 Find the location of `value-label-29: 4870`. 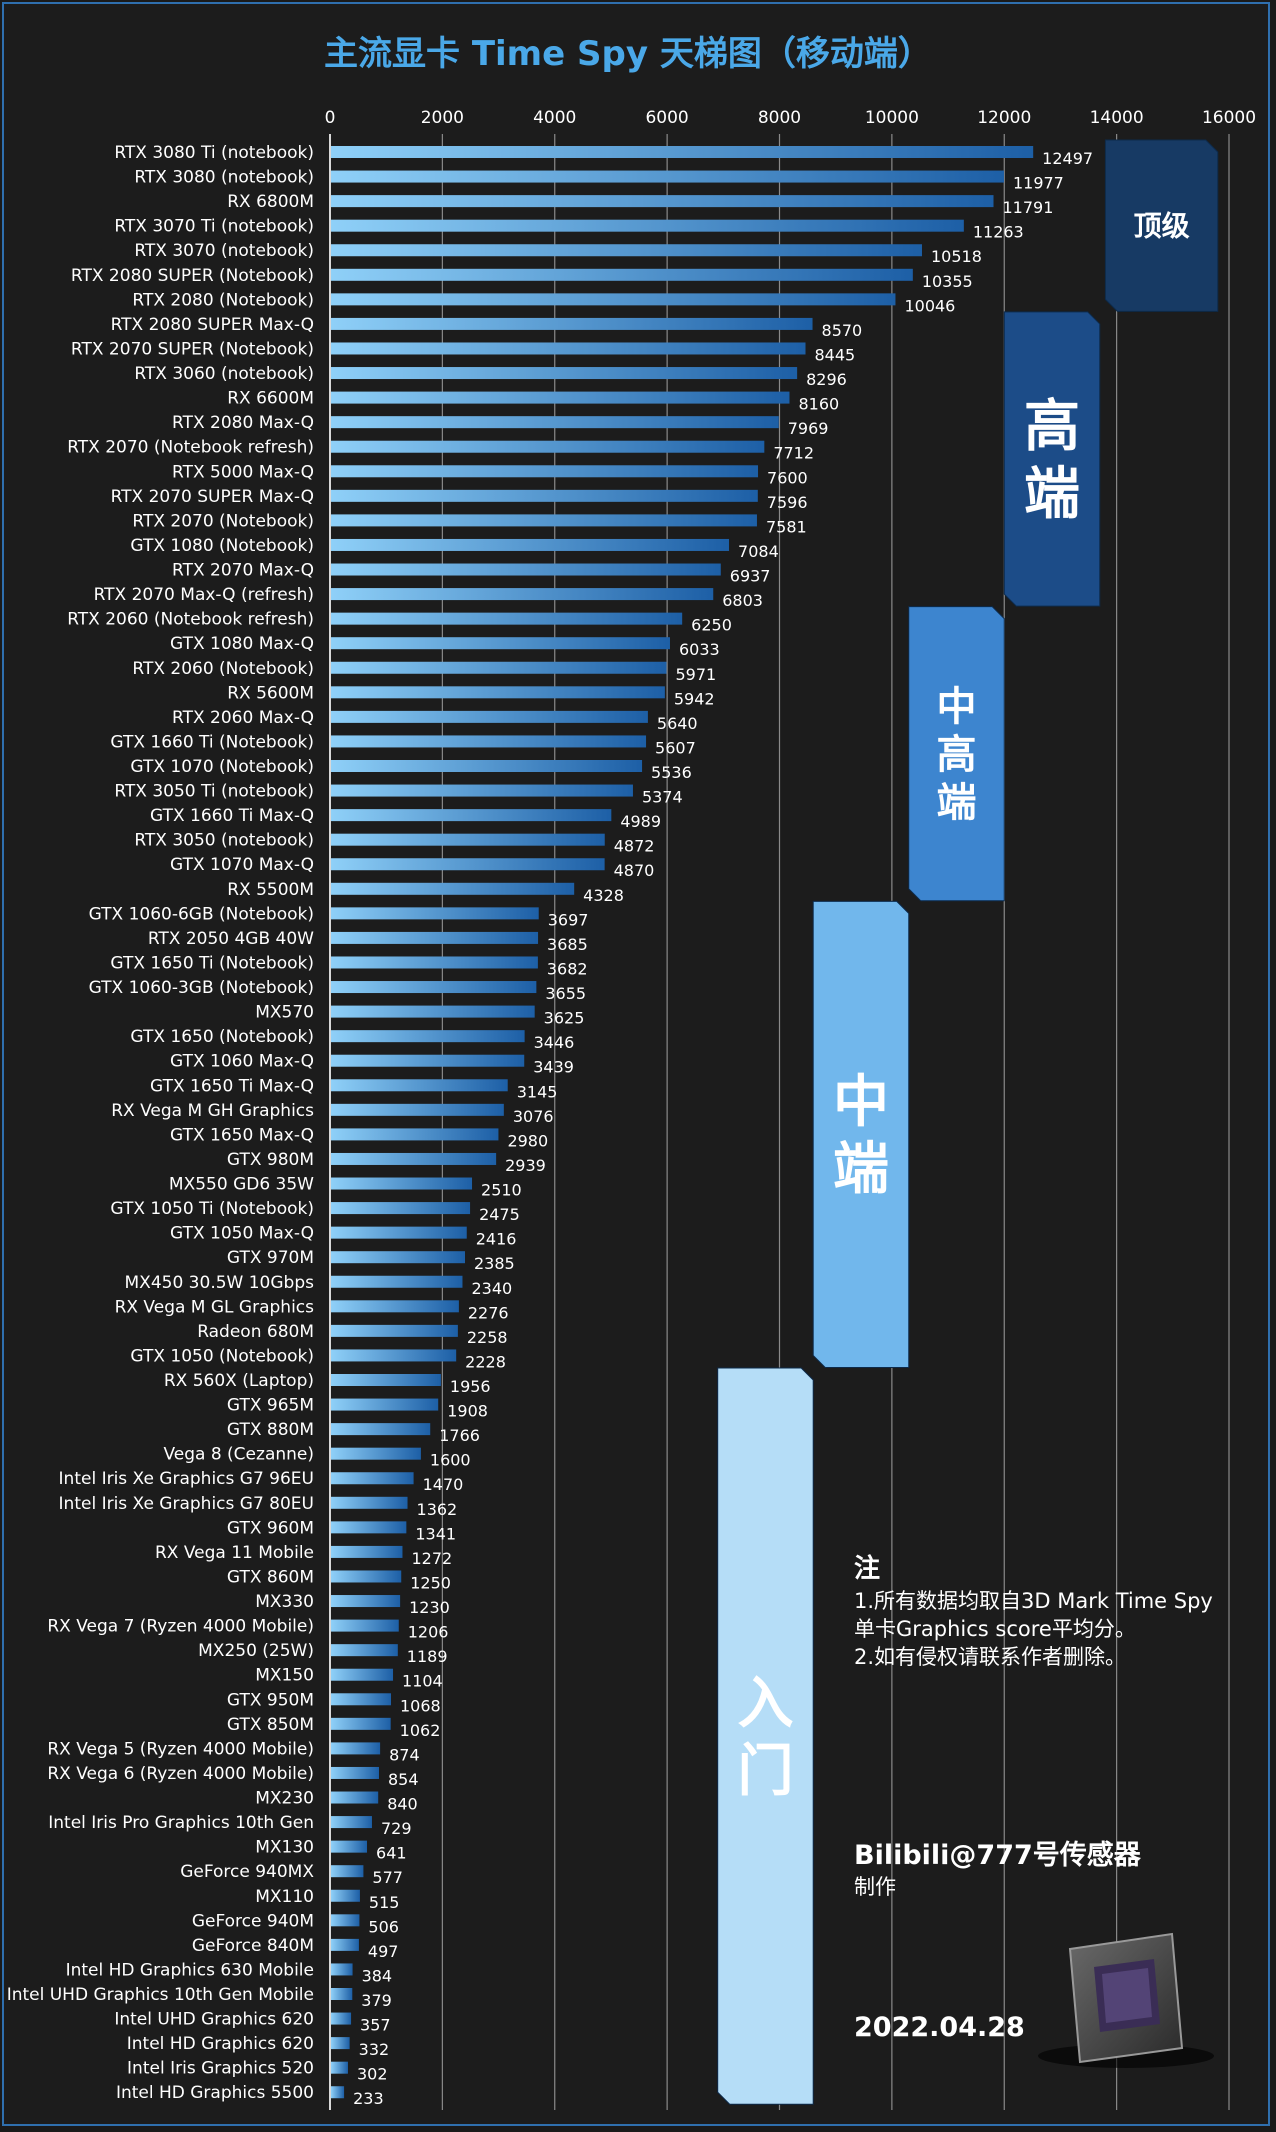

value-label-29: 4870 is located at coordinates (634, 870).